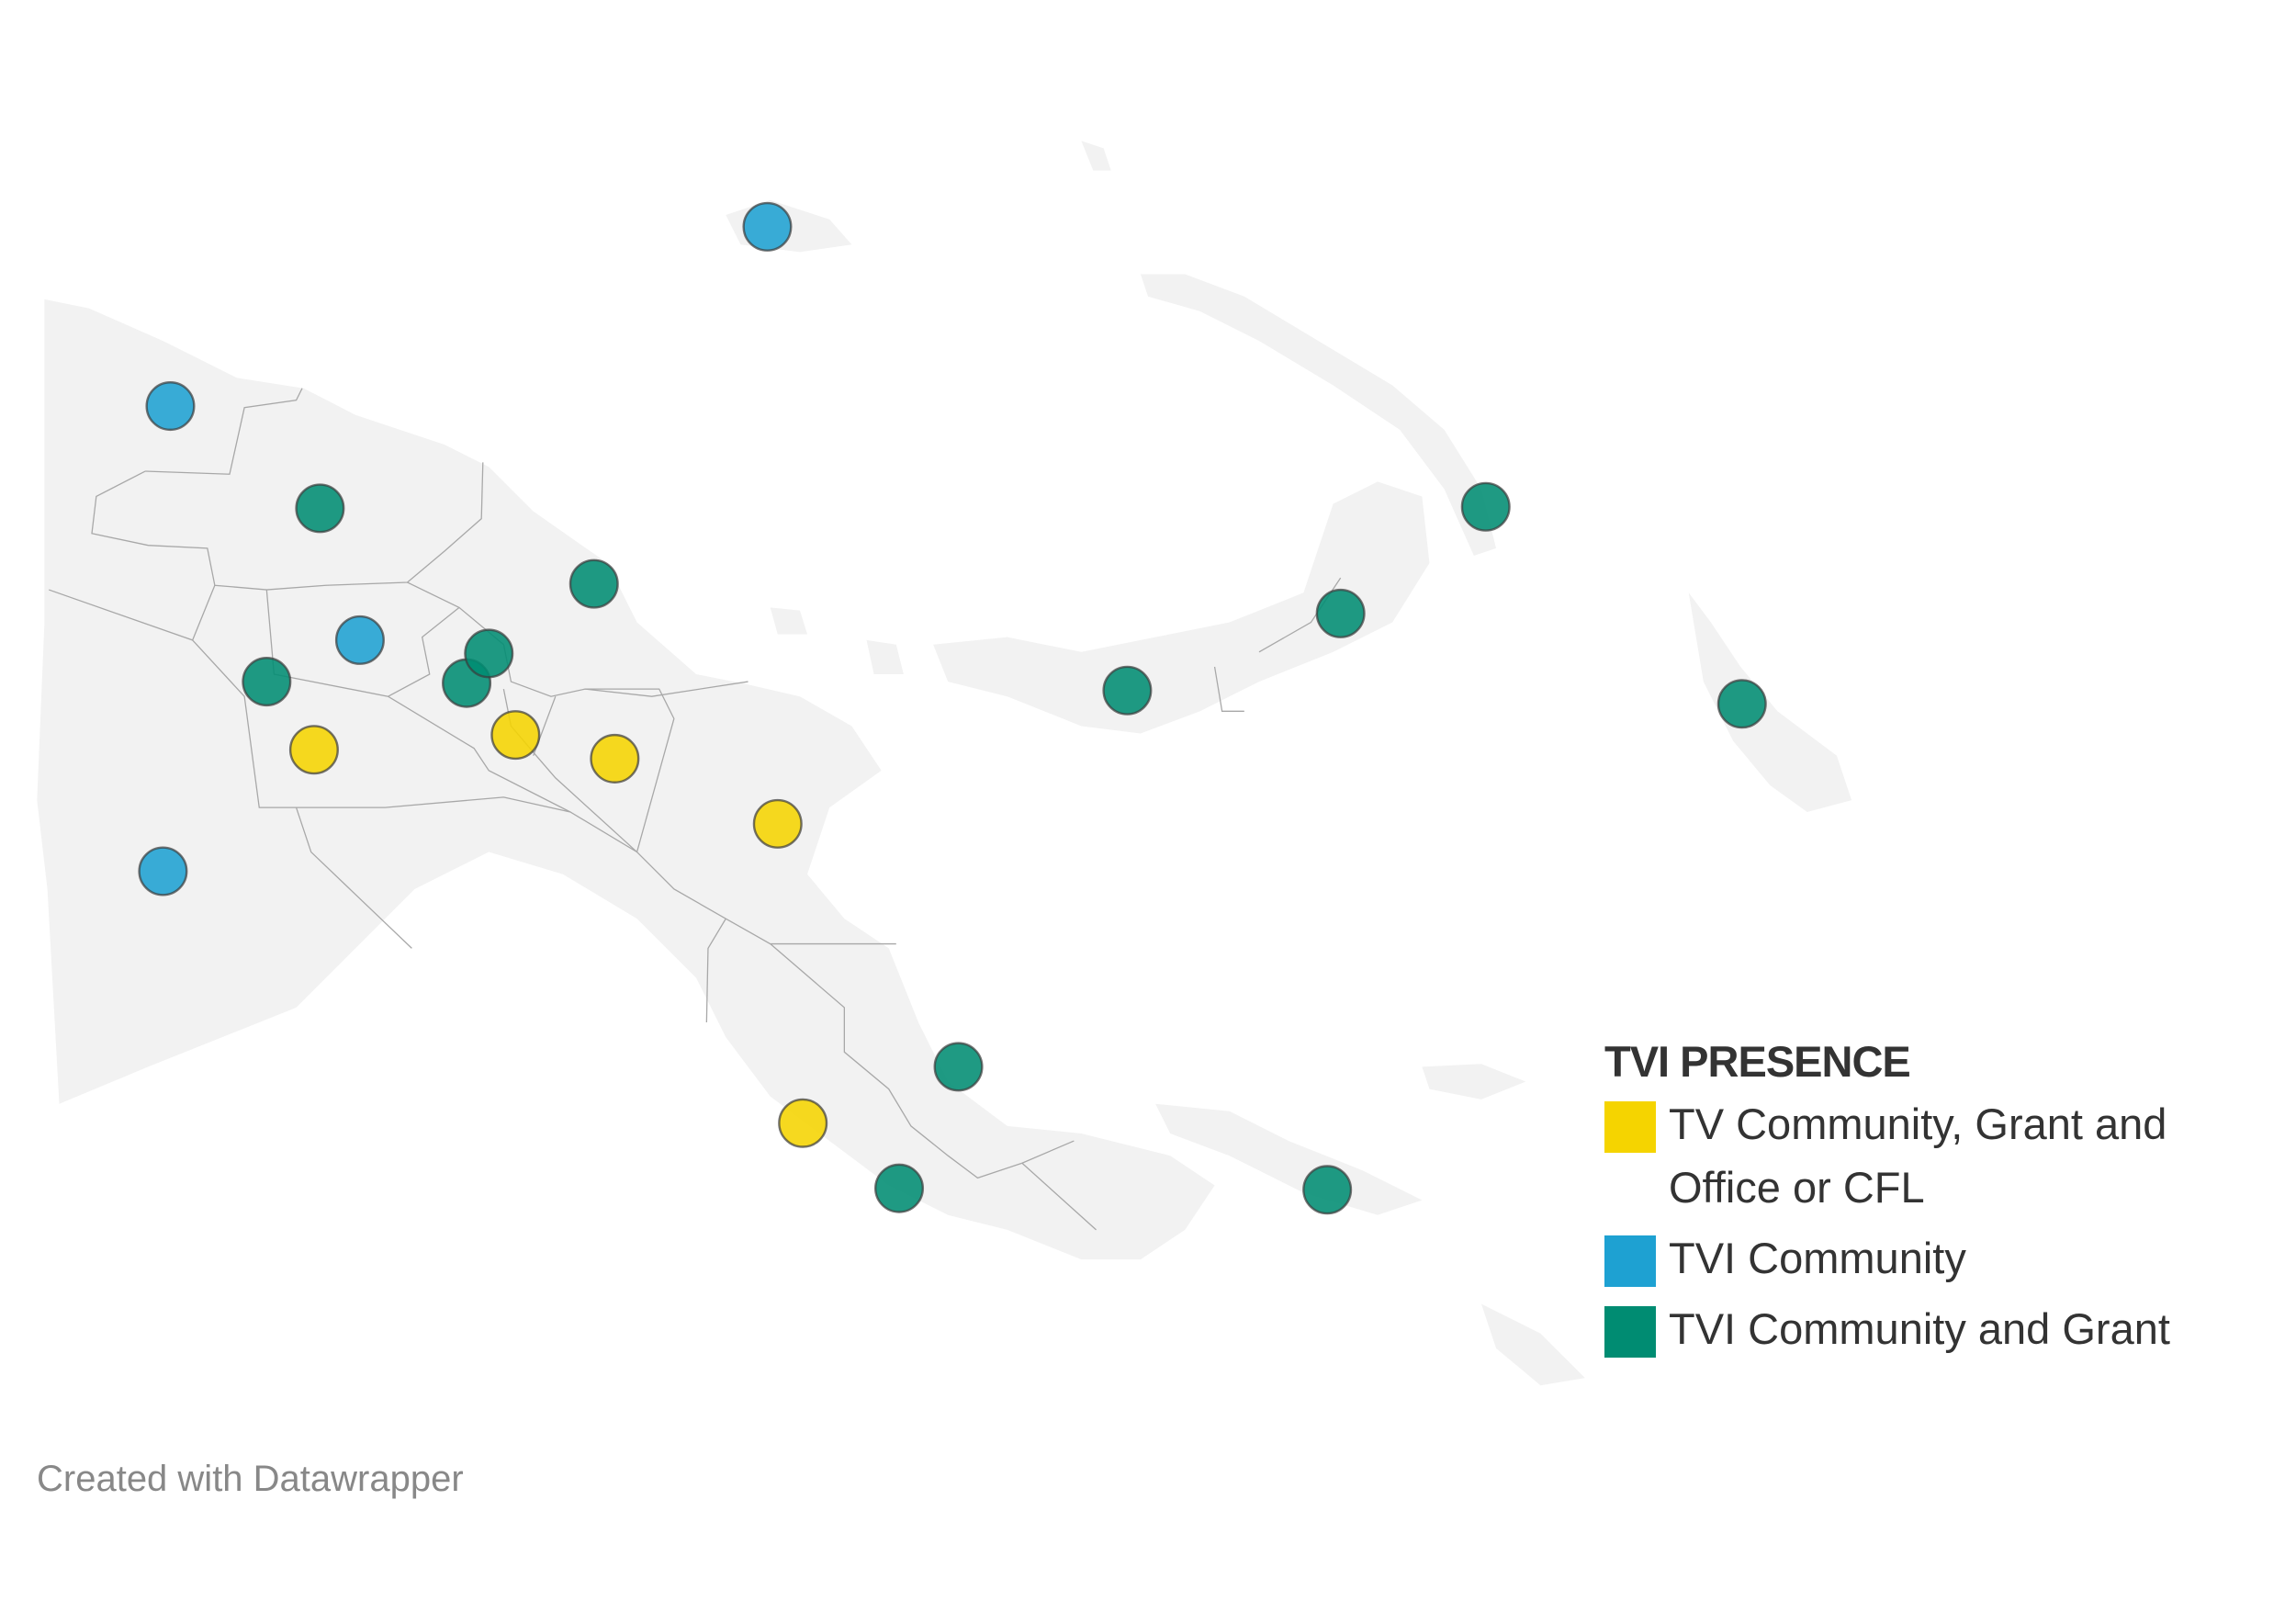  Describe the element at coordinates (1758, 1061) in the screenshot. I see `legend-title: TVI PRESENCE` at that location.